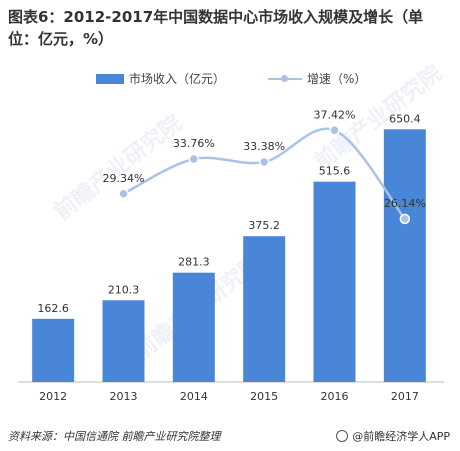 Image resolution: width=460 pixels, height=451 pixels. What do you see at coordinates (342, 436) in the screenshot?
I see `brand-logo-icon` at bounding box center [342, 436].